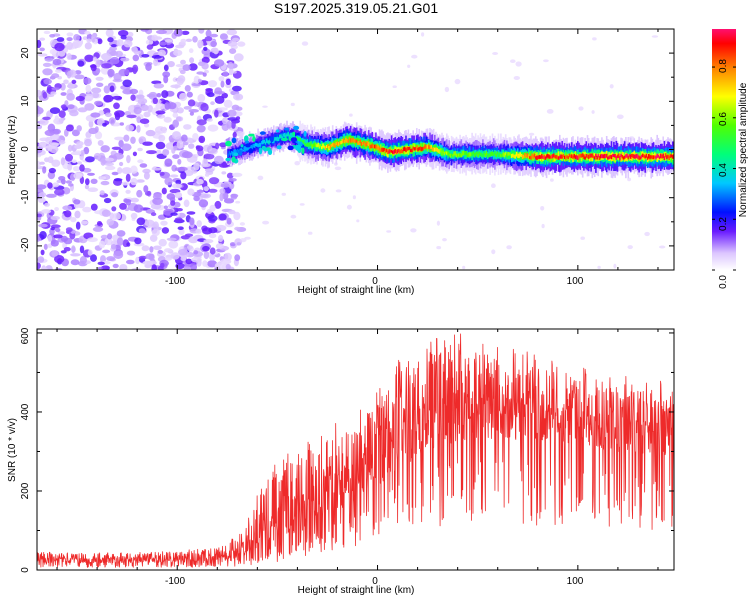 The height and width of the screenshot is (600, 750). What do you see at coordinates (723, 224) in the screenshot?
I see `colorbar-tick-label: 0.2` at bounding box center [723, 224].